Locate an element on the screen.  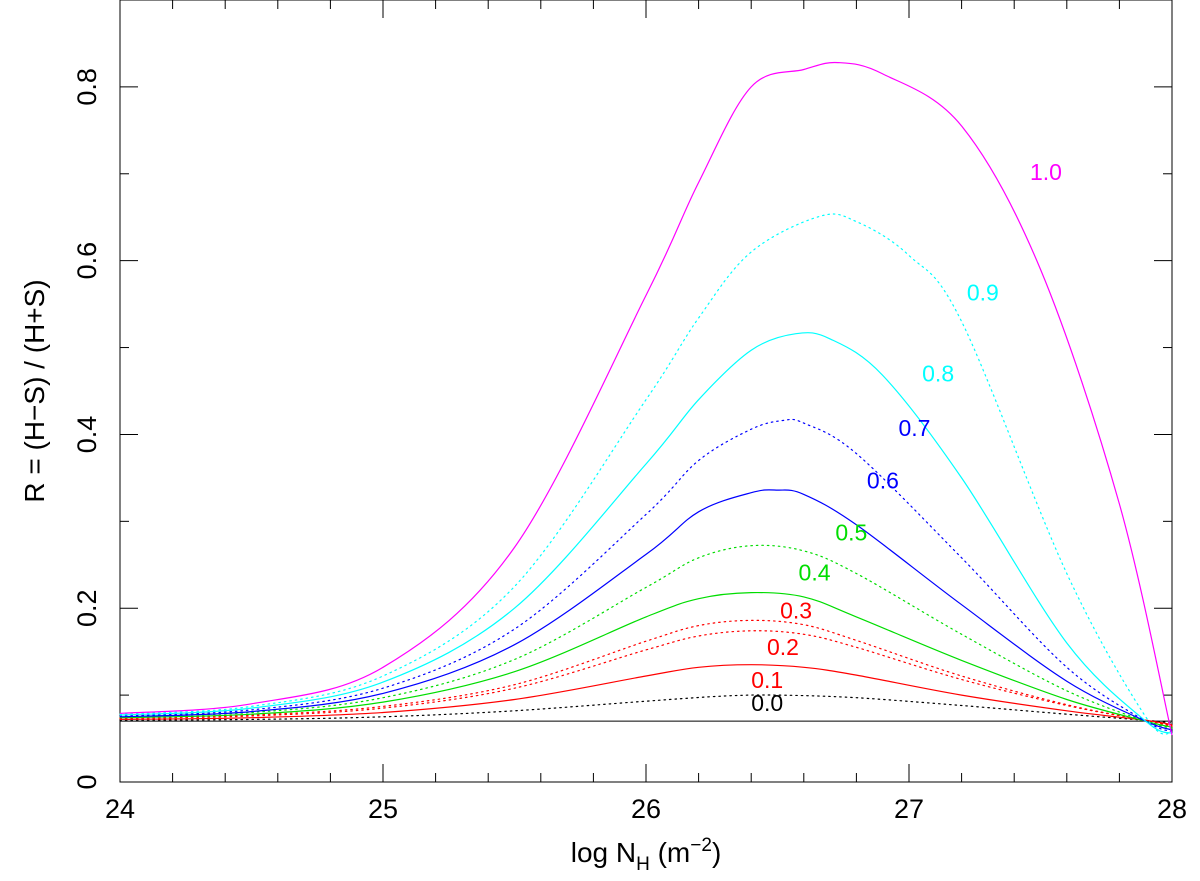
x-tick-label: 27 is located at coordinates (909, 809).